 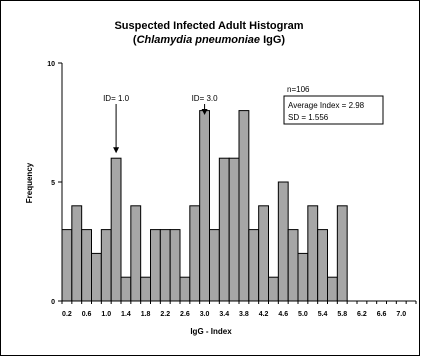 I want to click on chart-subtitle: (Chlamydia pneumoniae IgG), so click(x=209, y=40).